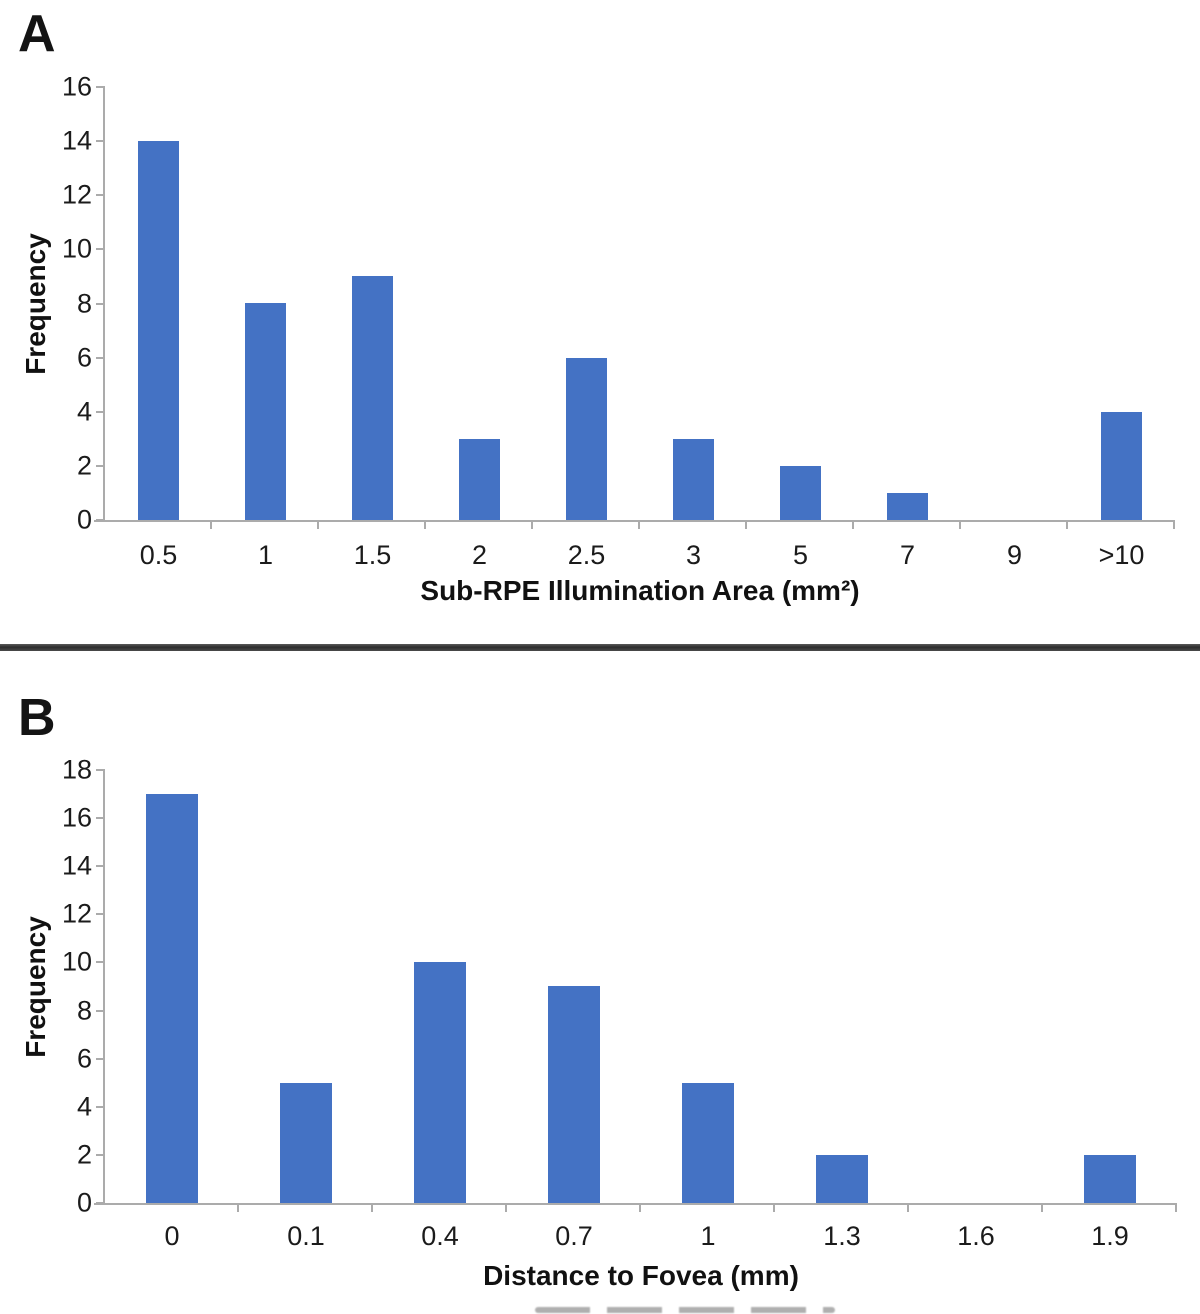  Describe the element at coordinates (641, 1275) in the screenshot. I see `x-axis-title-b: Distance to Fovea (mm)` at that location.